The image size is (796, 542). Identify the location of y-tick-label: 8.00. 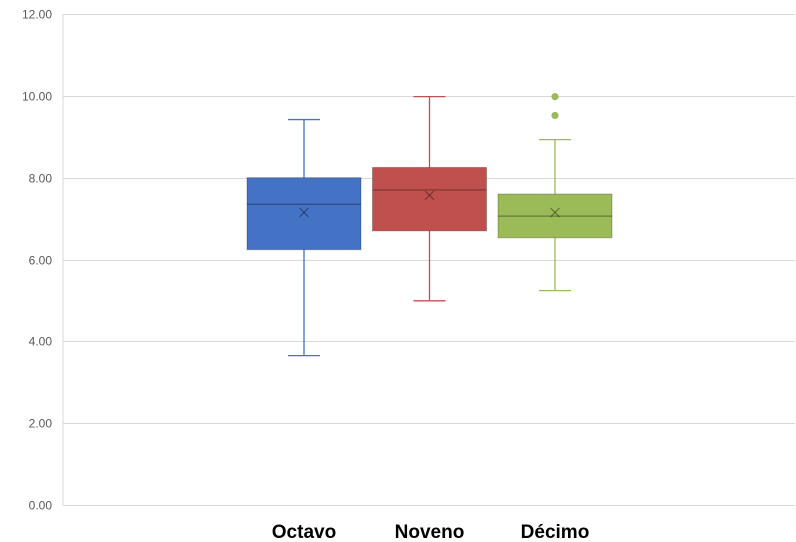
(41, 179).